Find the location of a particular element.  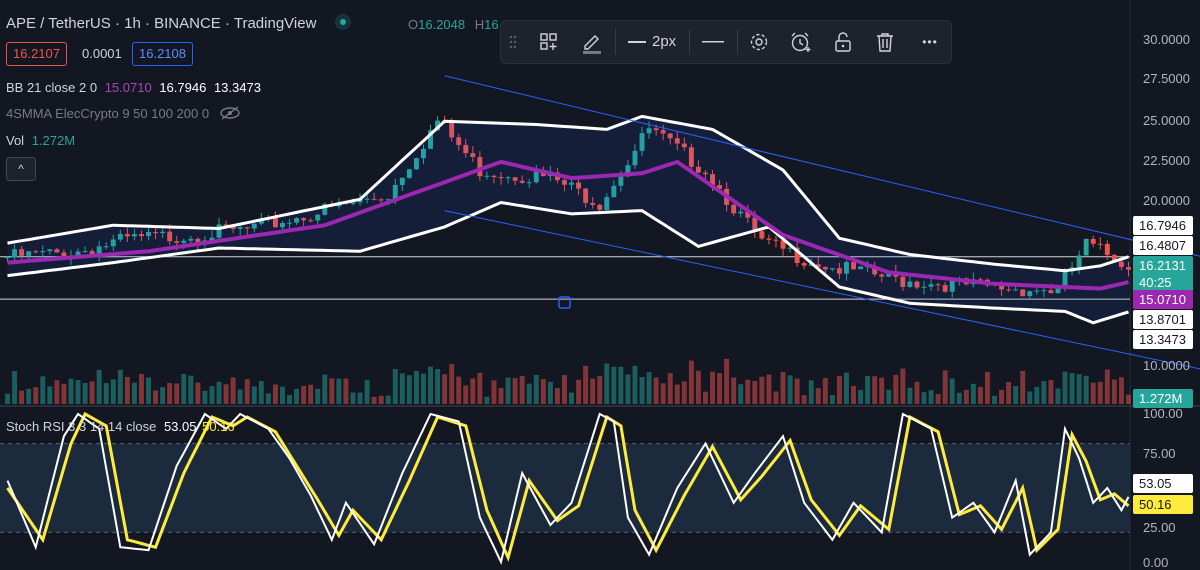

stoch-rsi-legend: Stoch RSI 3 3 14 14 close 53.05 50.16 is located at coordinates (120, 426).